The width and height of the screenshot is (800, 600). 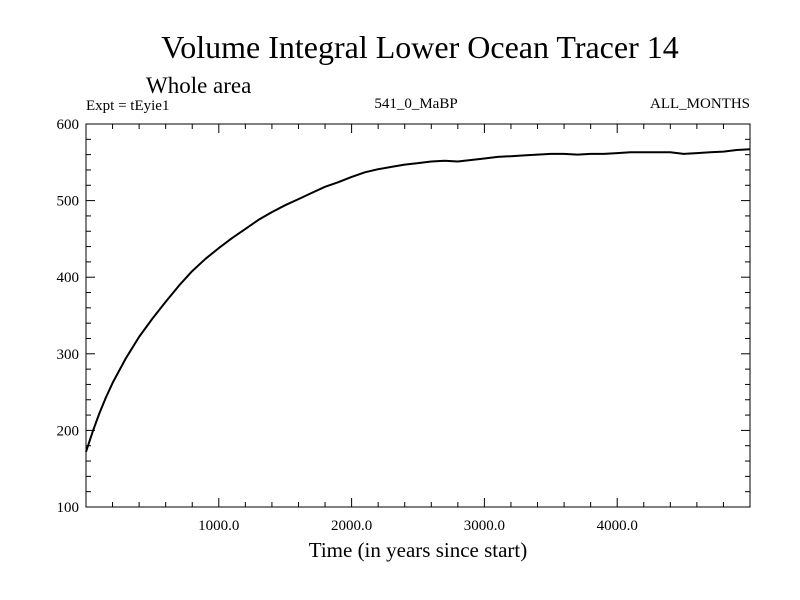 What do you see at coordinates (617, 526) in the screenshot?
I see `x-tick-label: 4000.0` at bounding box center [617, 526].